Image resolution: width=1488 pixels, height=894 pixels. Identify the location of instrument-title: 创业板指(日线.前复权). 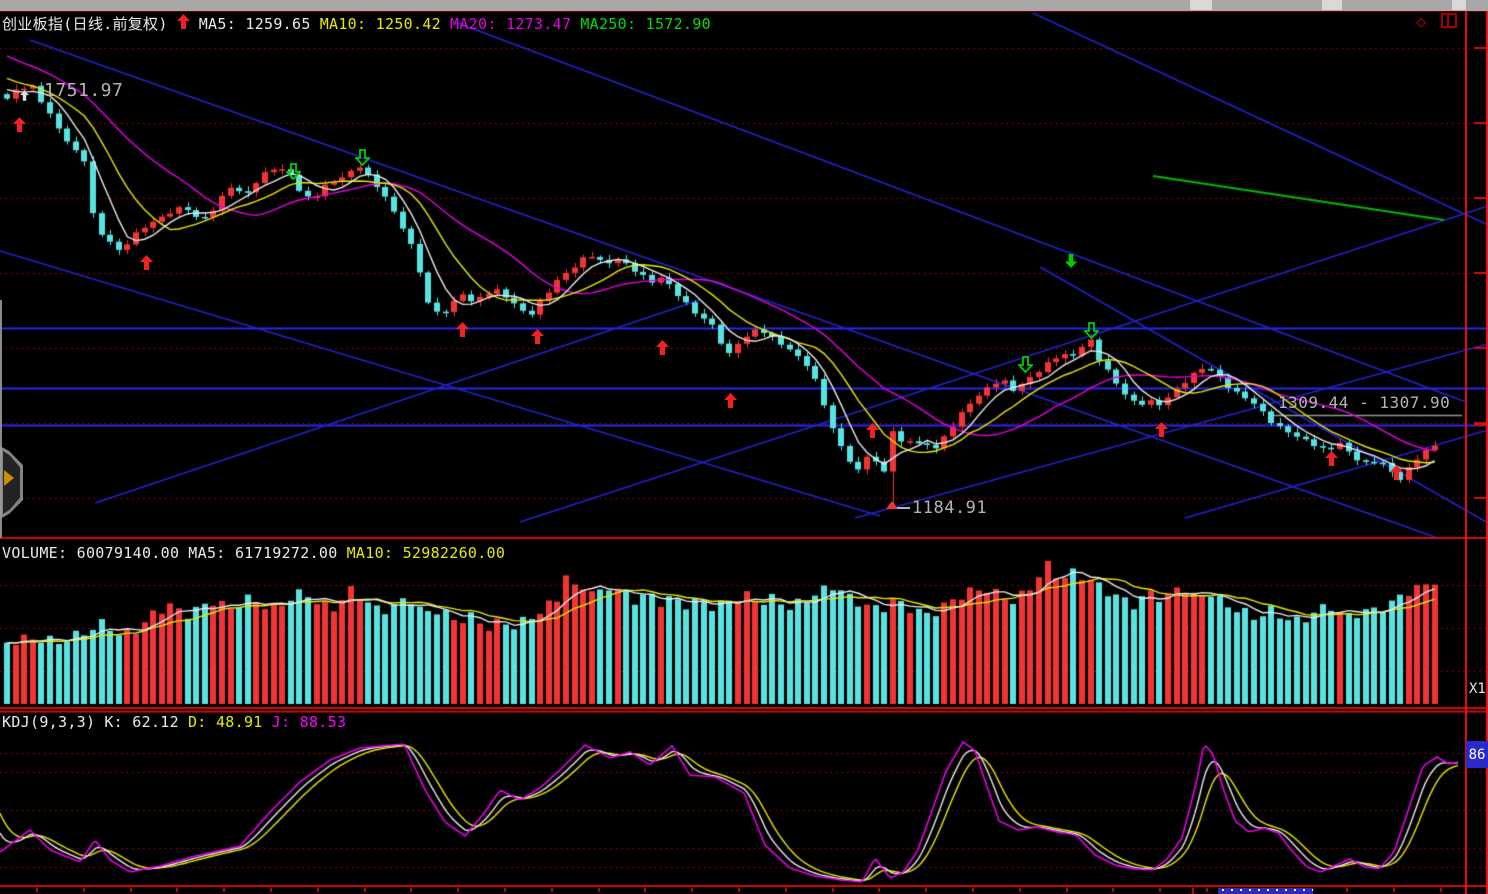
(85, 24).